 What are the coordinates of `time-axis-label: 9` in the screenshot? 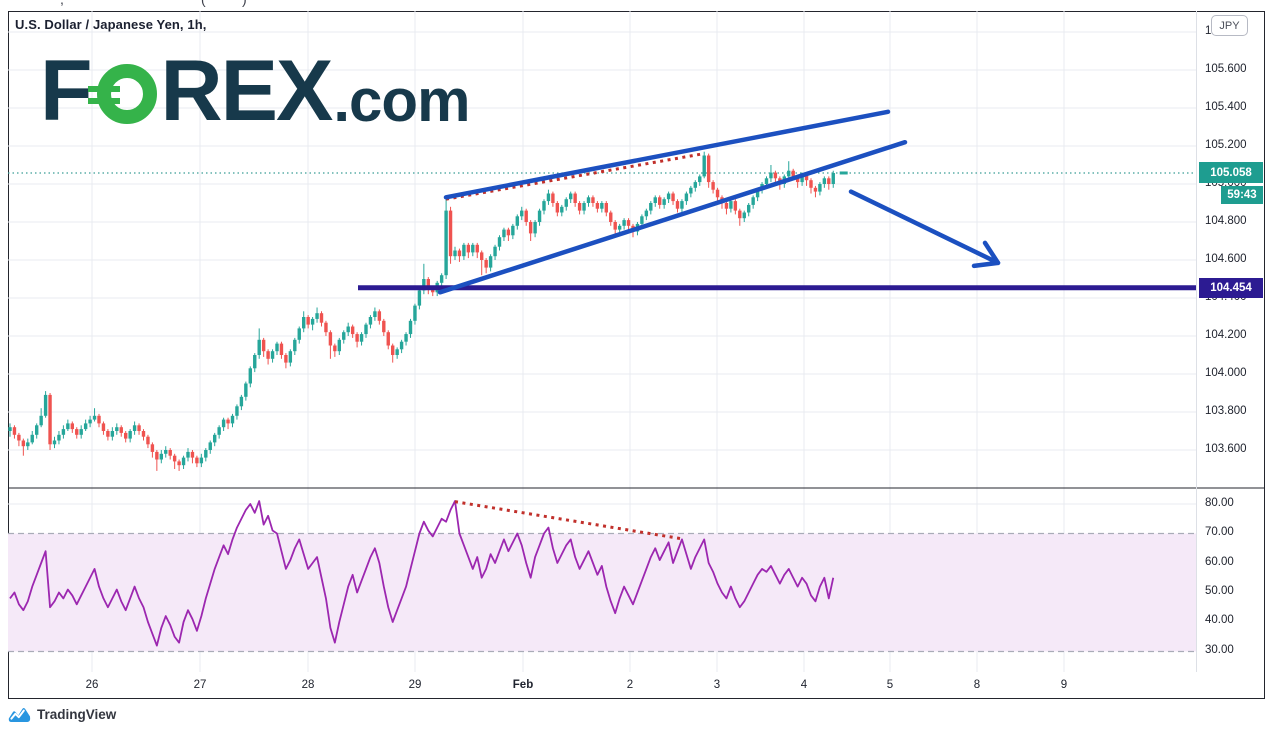 It's located at (1064, 685).